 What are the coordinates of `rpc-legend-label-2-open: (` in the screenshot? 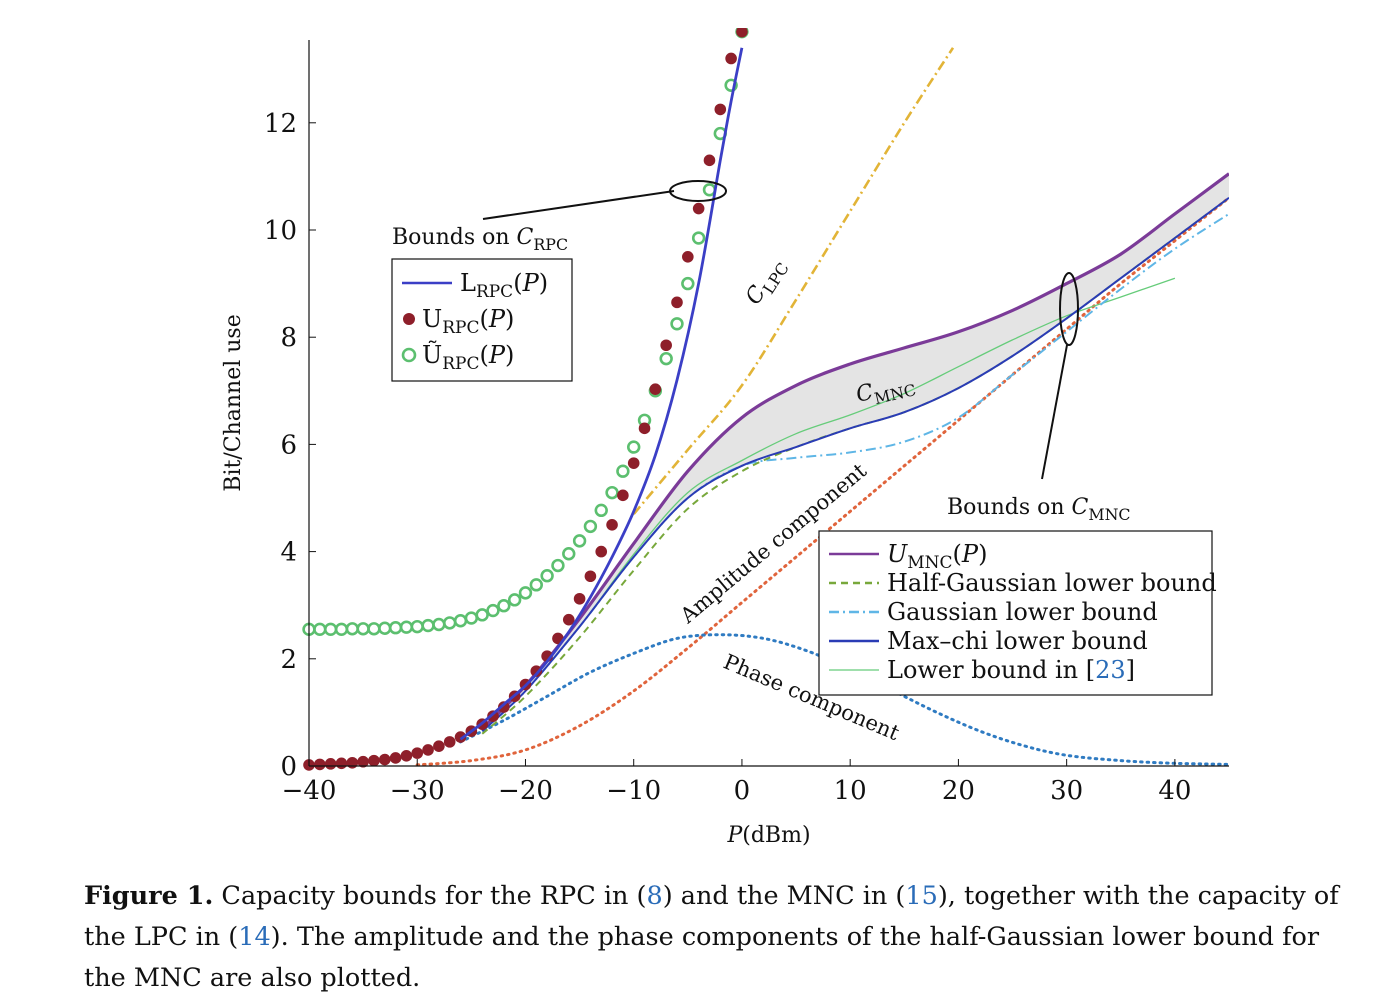 It's located at (483, 355).